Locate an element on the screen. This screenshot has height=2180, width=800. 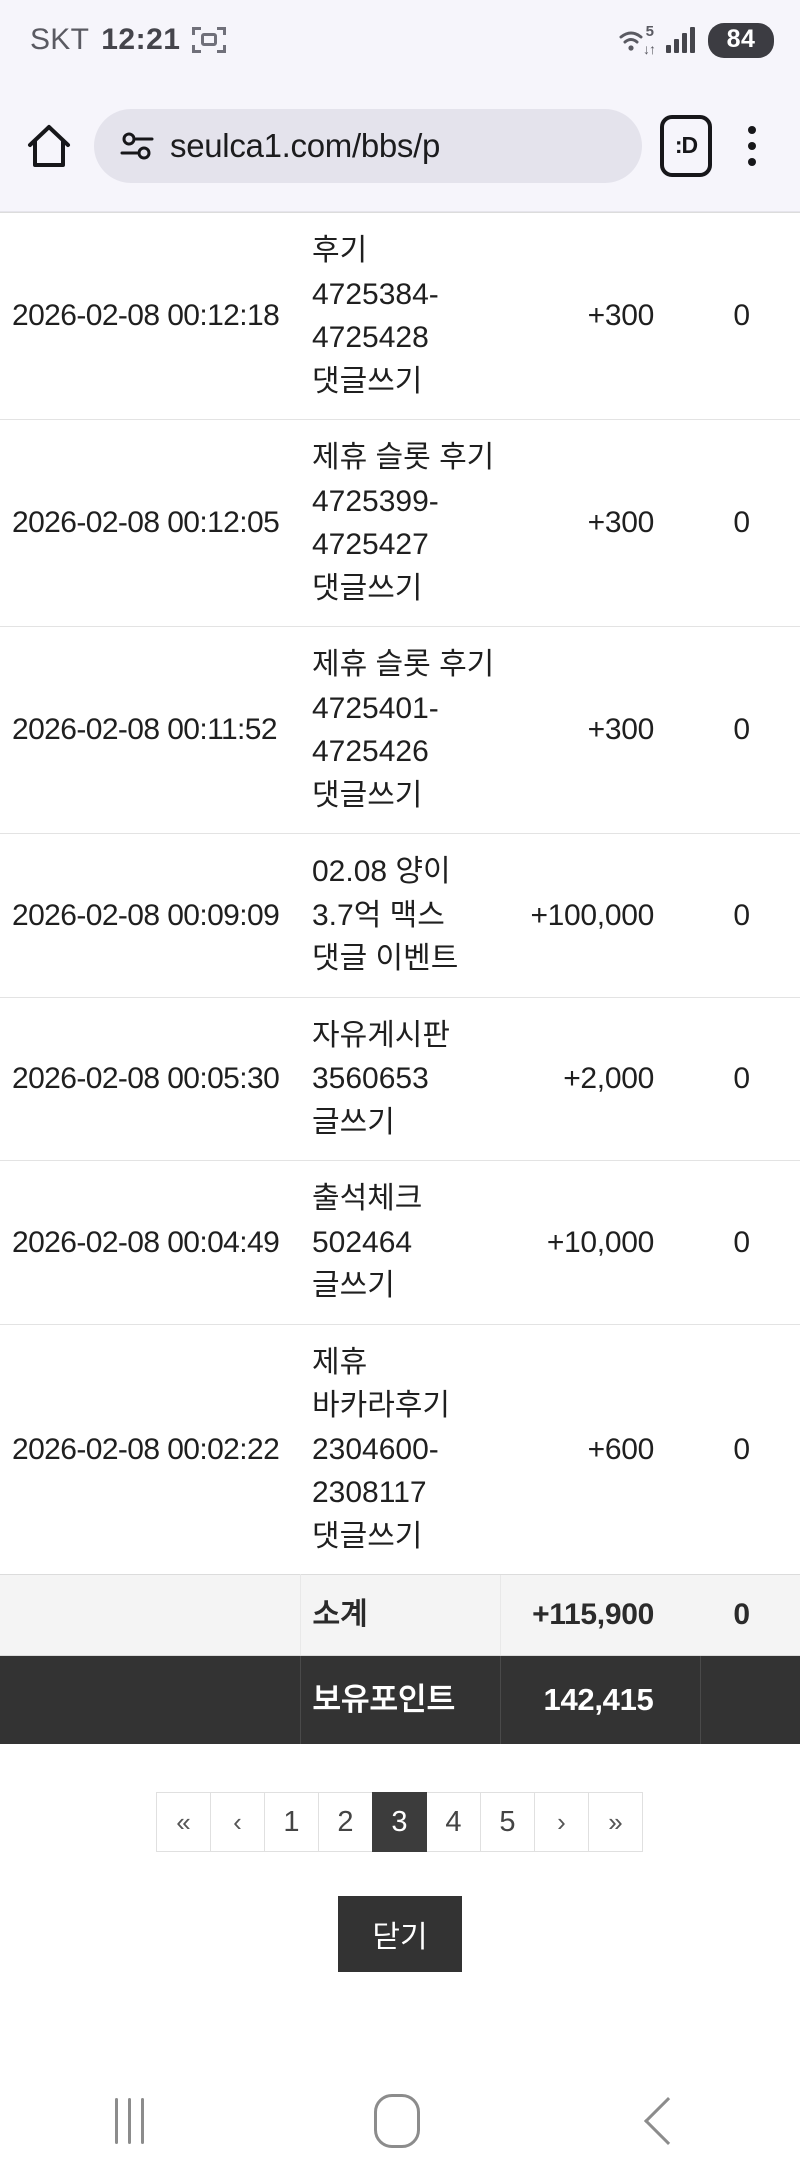
home-button-icon is located at coordinates (397, 2121).